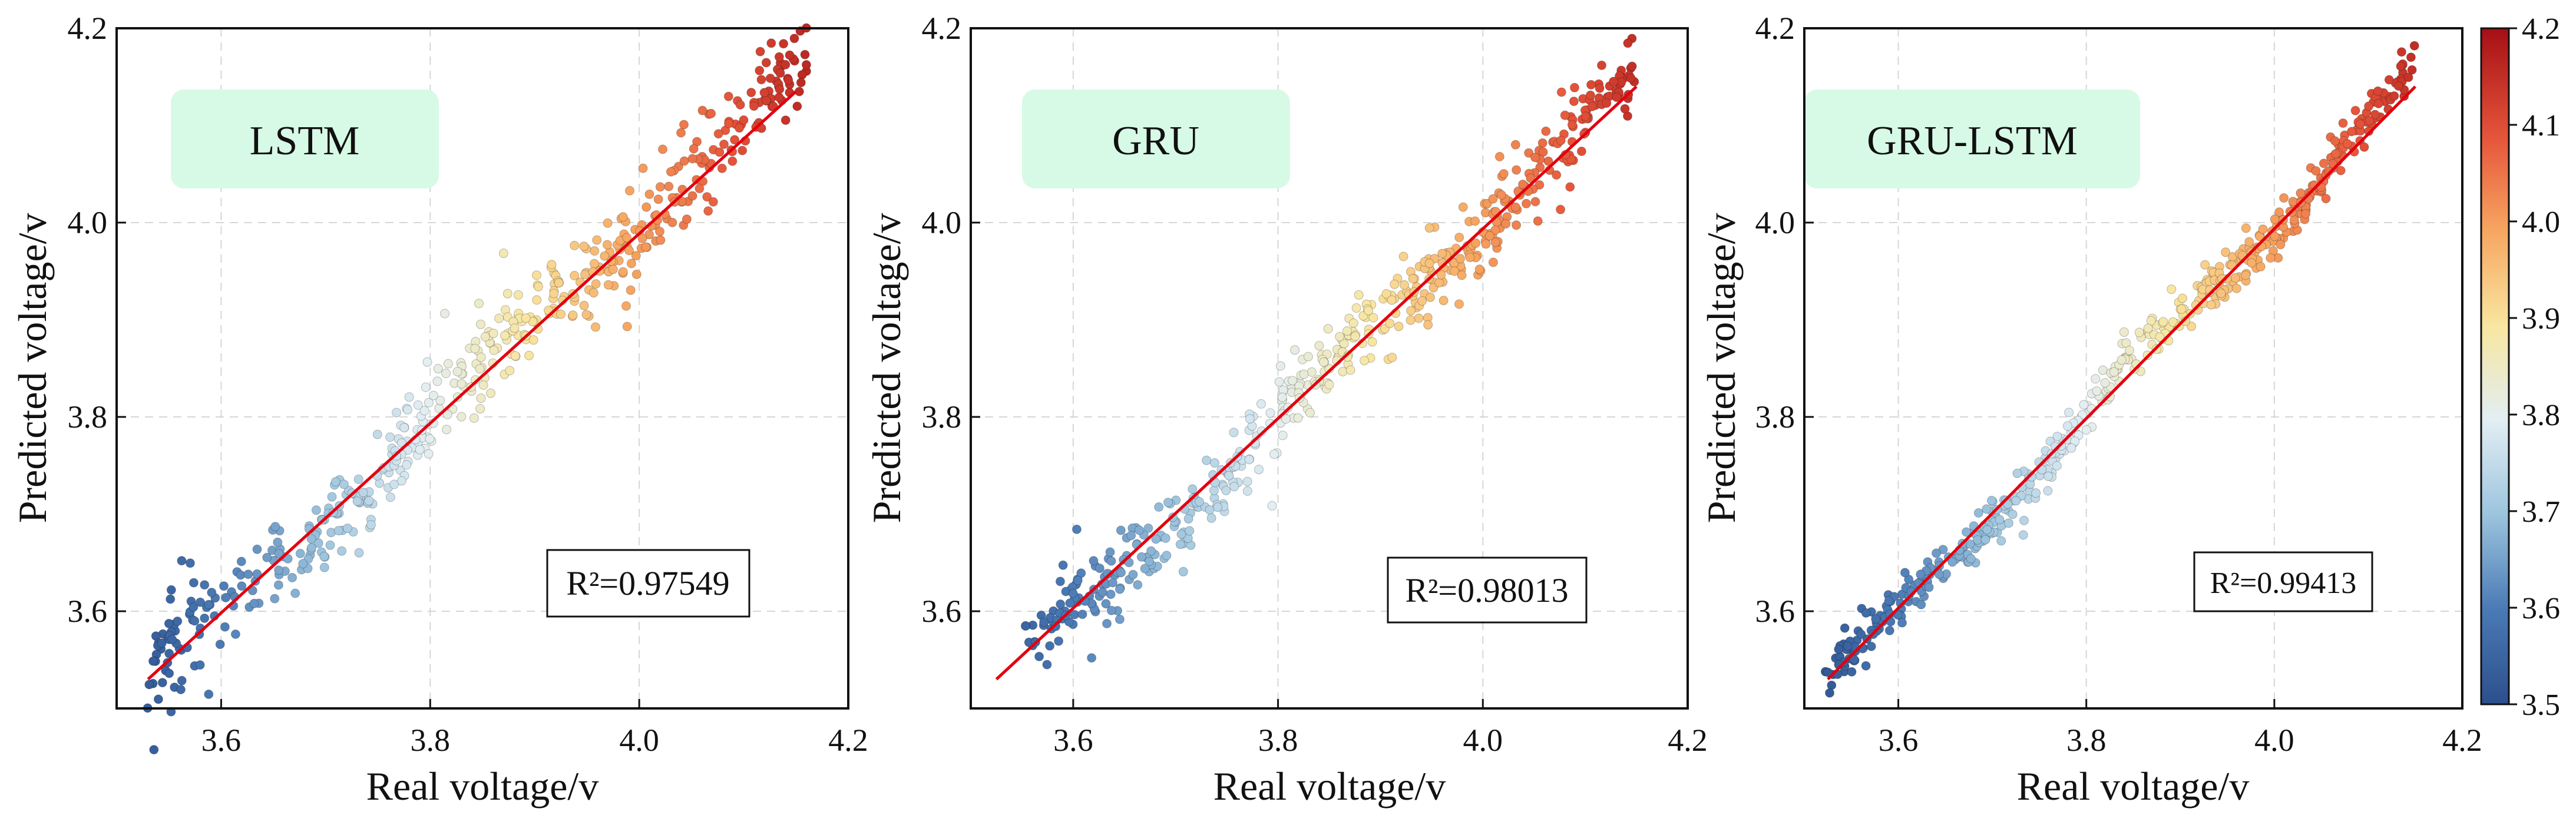 This screenshot has height=825, width=2576. I want to click on model-label-box, so click(305, 139).